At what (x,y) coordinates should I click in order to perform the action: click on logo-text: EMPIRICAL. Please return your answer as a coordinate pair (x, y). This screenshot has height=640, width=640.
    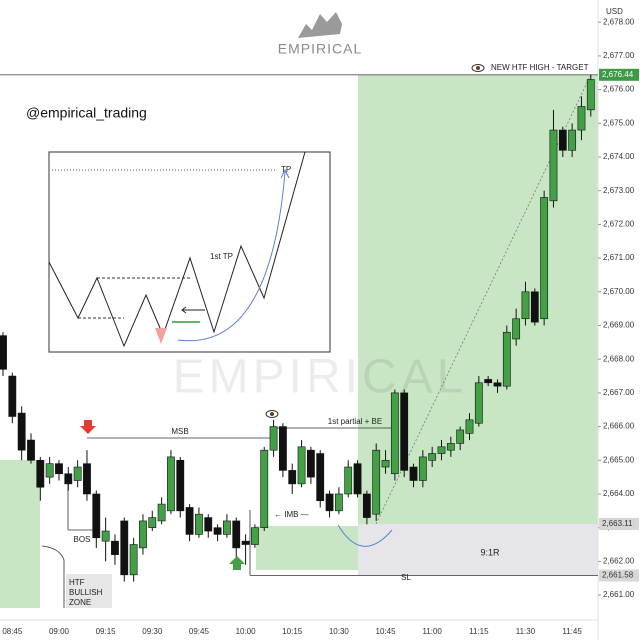
    Looking at the image, I should click on (320, 49).